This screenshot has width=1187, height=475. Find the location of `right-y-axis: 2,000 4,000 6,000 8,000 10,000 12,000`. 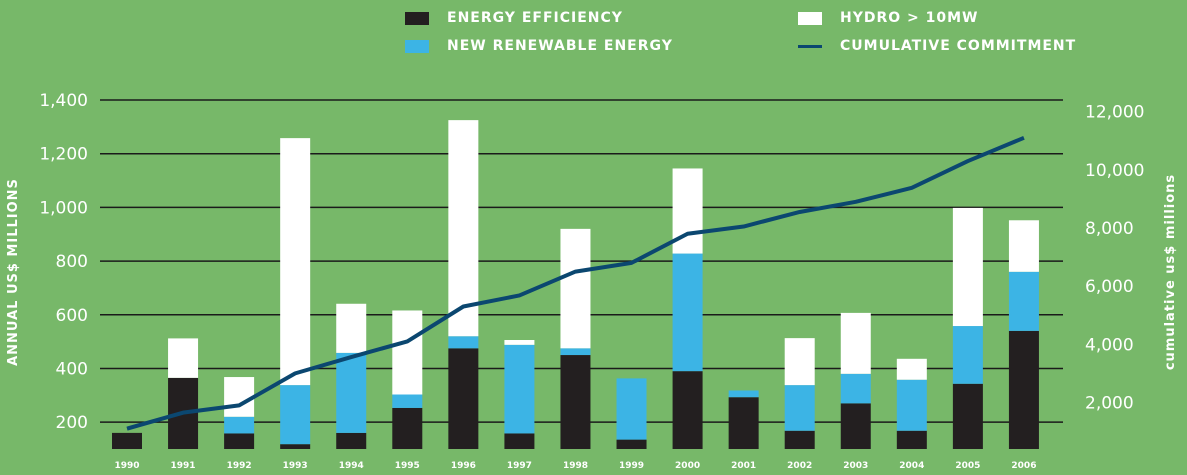

right-y-axis: 2,000 4,000 6,000 8,000 10,000 12,000 is located at coordinates (1114, 258).